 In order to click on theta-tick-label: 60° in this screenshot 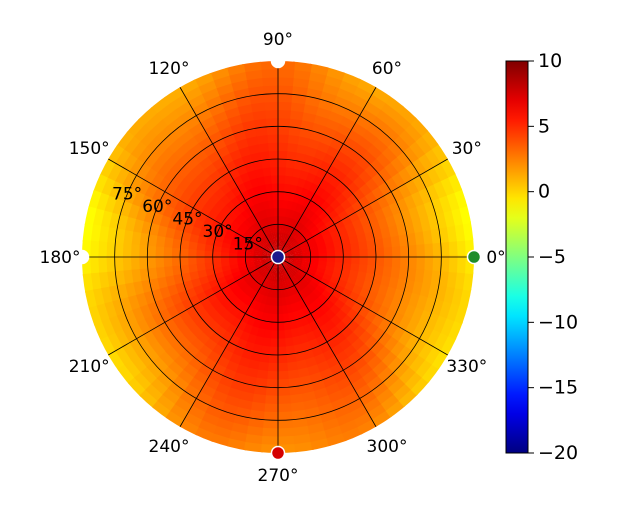, I will do `click(387, 69)`.